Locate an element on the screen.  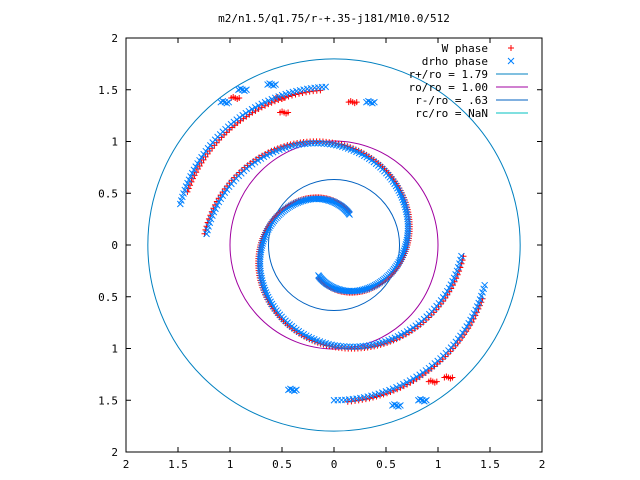
legend-label: rc/ro = NaN is located at coordinates (451, 113).